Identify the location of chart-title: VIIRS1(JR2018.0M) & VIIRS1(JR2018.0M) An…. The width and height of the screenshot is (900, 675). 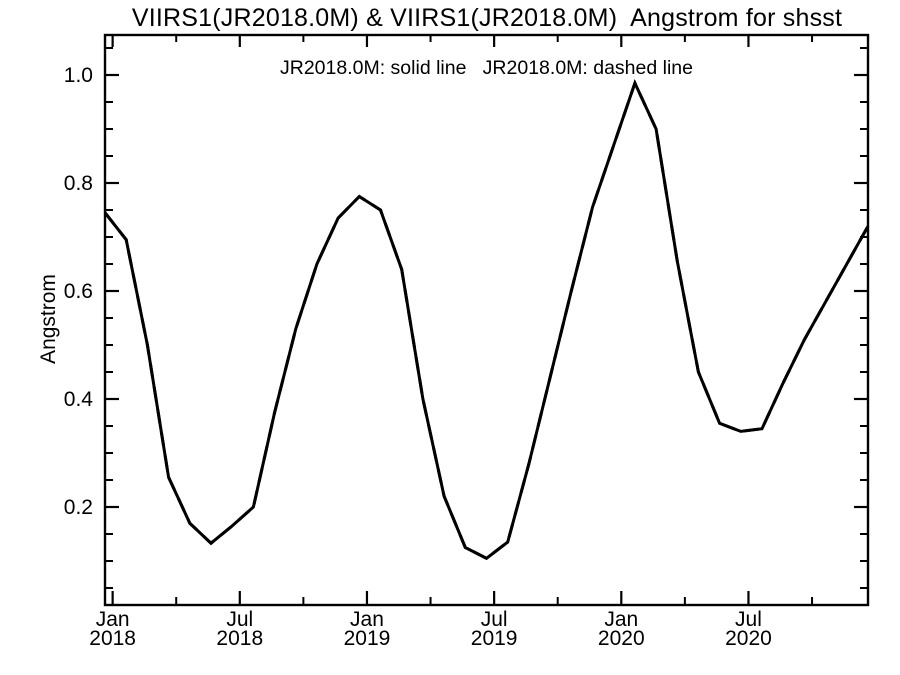
(487, 18).